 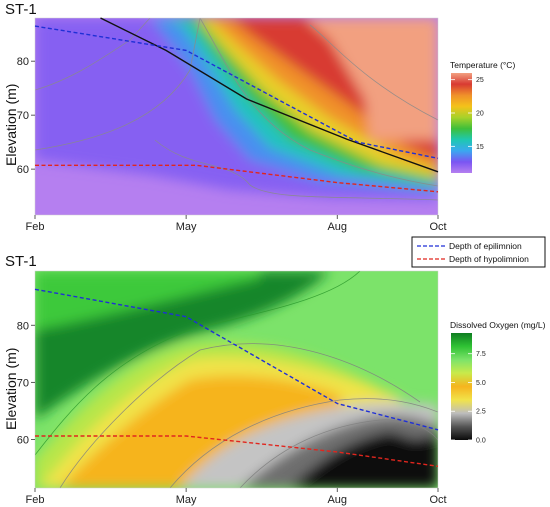 I want to click on temperature-xtick-label: May, so click(x=186, y=227).